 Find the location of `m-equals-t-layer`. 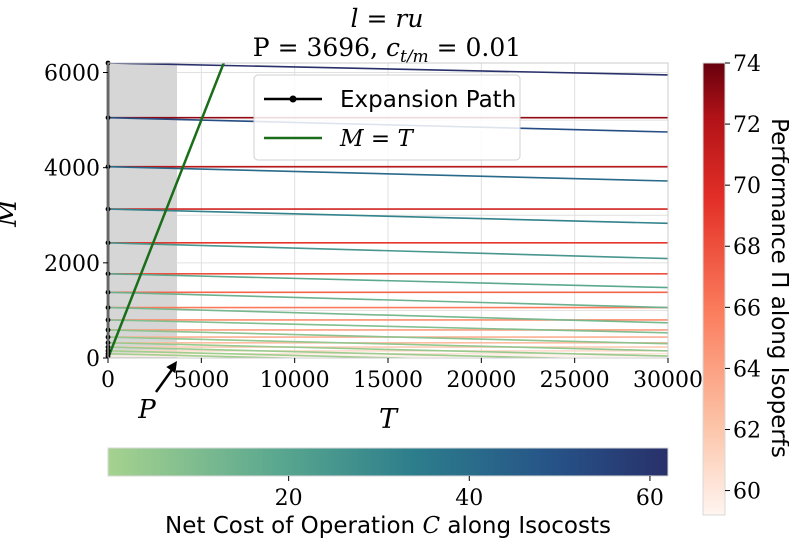

m-equals-t-layer is located at coordinates (166, 210).